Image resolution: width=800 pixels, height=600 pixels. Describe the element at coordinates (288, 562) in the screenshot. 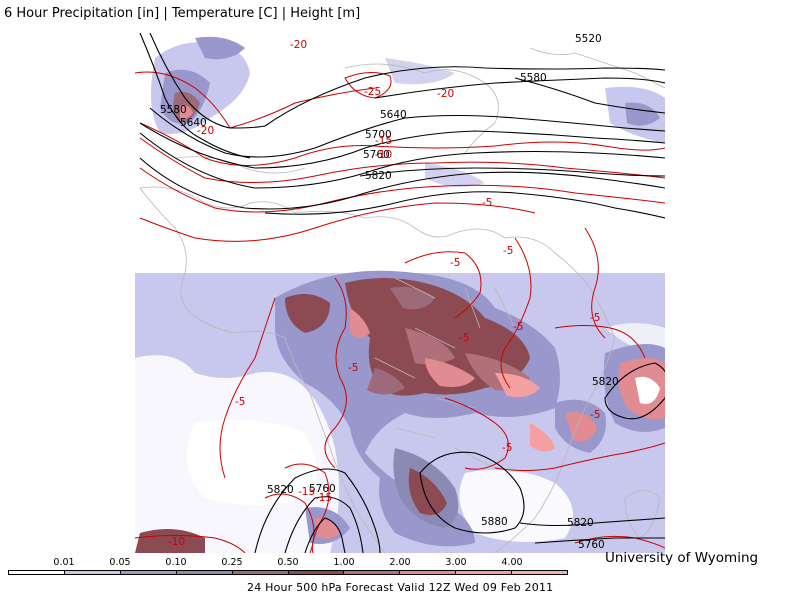

I see `colorbar-tick: 0.50` at that location.